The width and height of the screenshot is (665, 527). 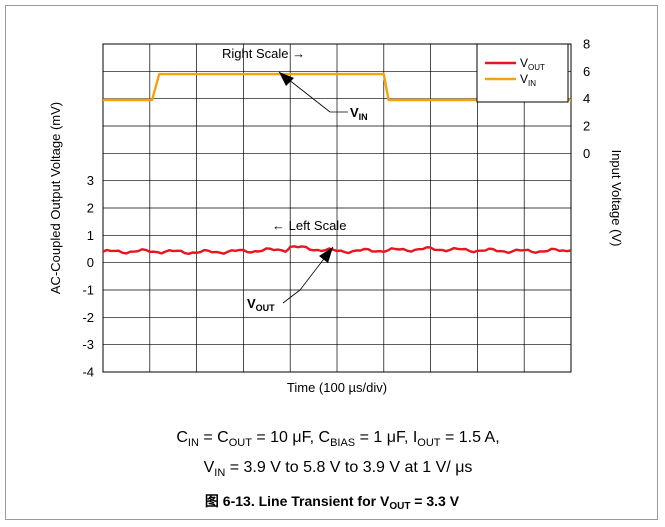 I want to click on left-tick-label: 2, so click(x=90, y=208).